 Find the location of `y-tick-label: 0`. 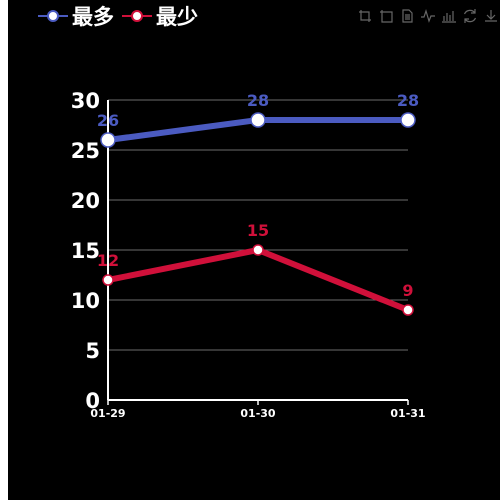

y-tick-label: 0 is located at coordinates (92, 401).